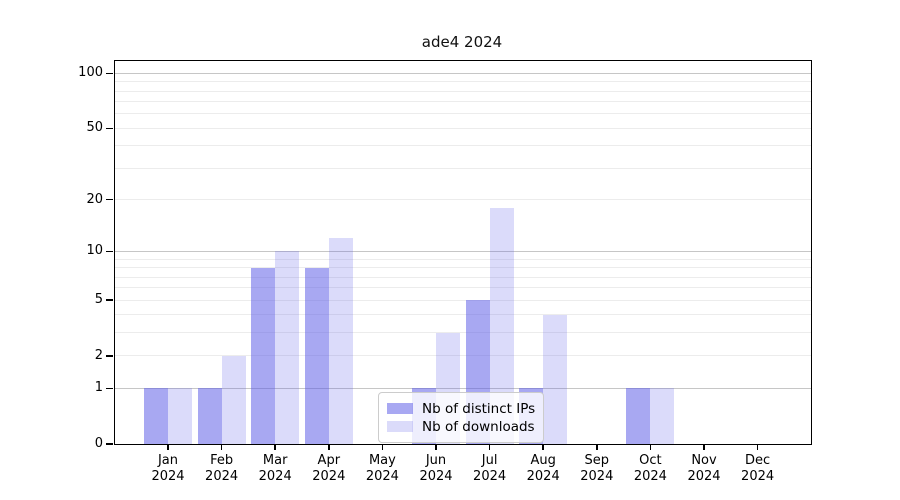 The width and height of the screenshot is (900, 500). I want to click on x-tick-label: Sep 2024, so click(597, 468).